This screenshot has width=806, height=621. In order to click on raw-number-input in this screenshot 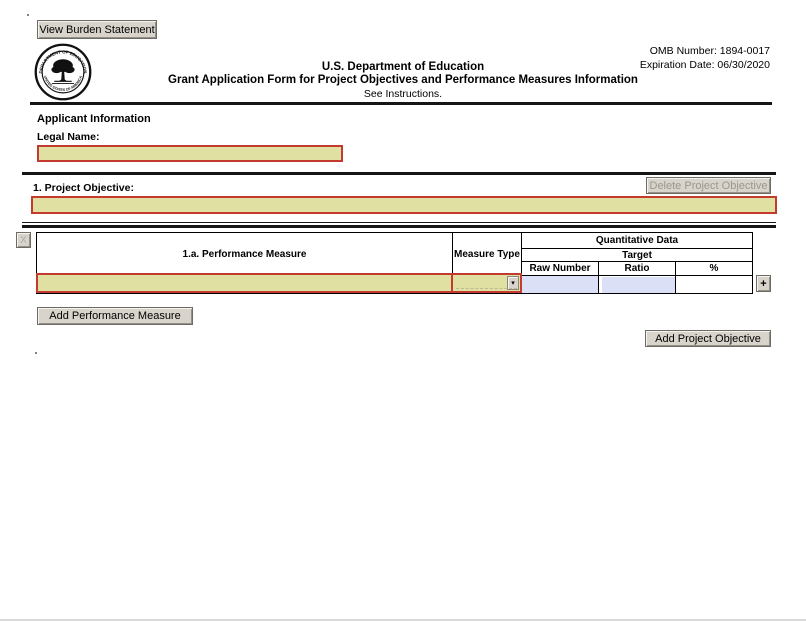, I will do `click(560, 284)`.